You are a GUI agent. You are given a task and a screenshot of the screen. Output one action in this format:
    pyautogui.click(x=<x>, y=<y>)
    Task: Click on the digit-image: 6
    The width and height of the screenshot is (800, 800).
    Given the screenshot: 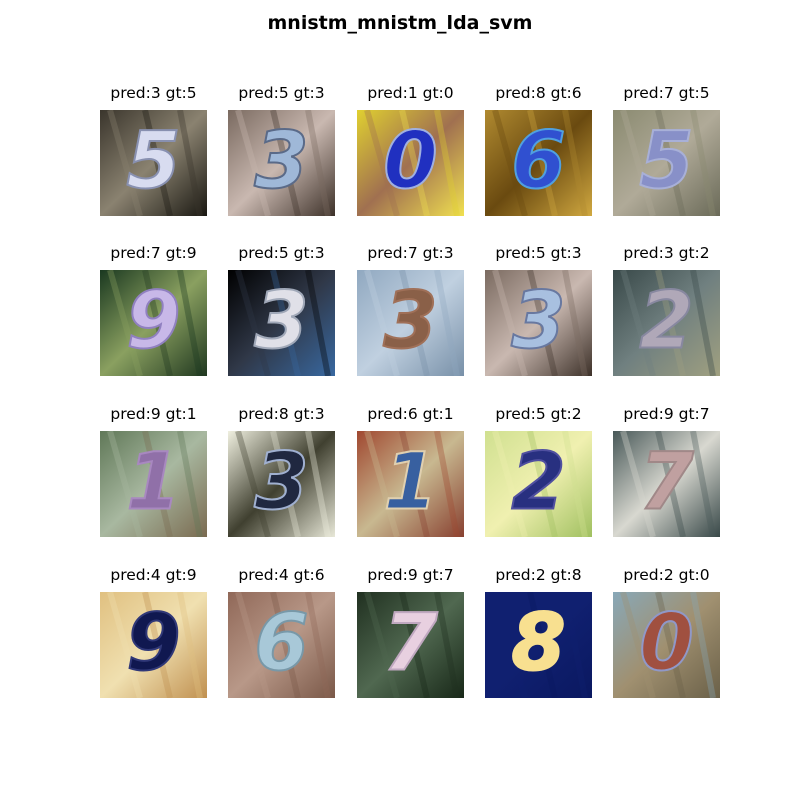 What is the action you would take?
    pyautogui.click(x=538, y=163)
    